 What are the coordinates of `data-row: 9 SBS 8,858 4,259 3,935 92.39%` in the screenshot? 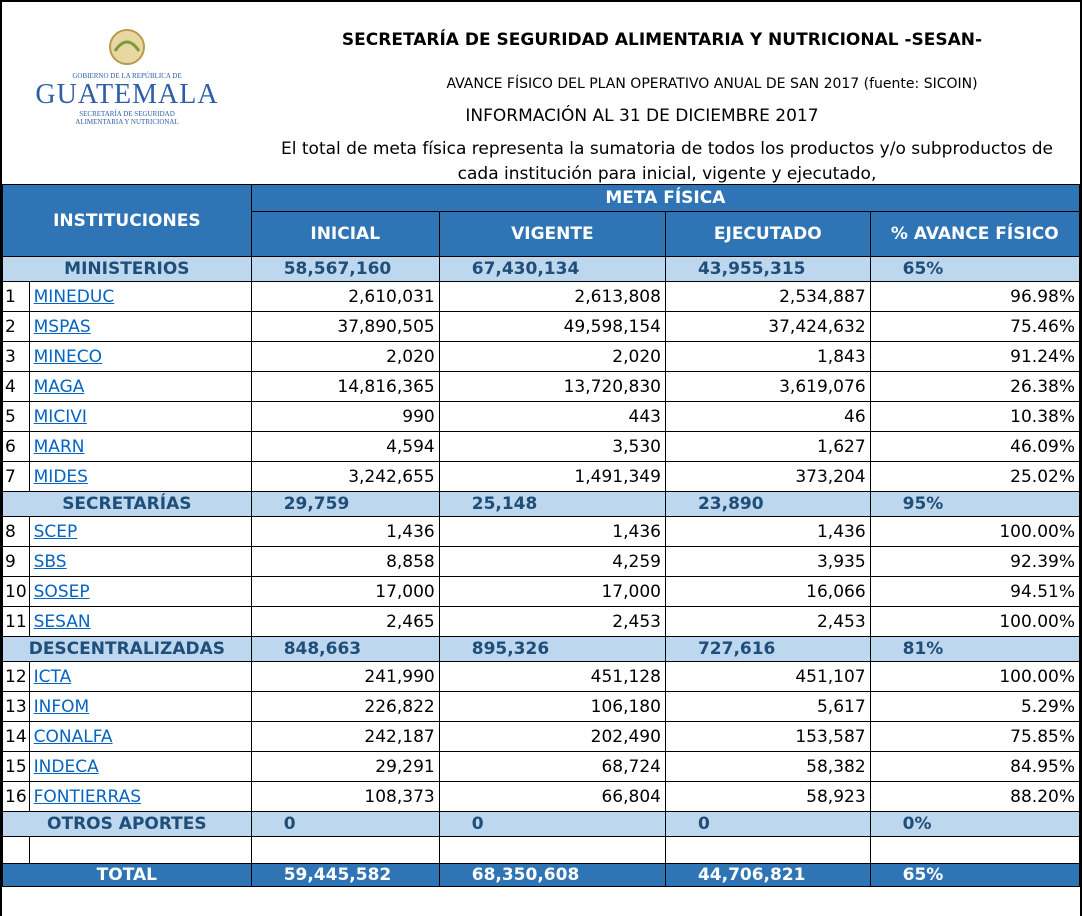 It's located at (541, 561).